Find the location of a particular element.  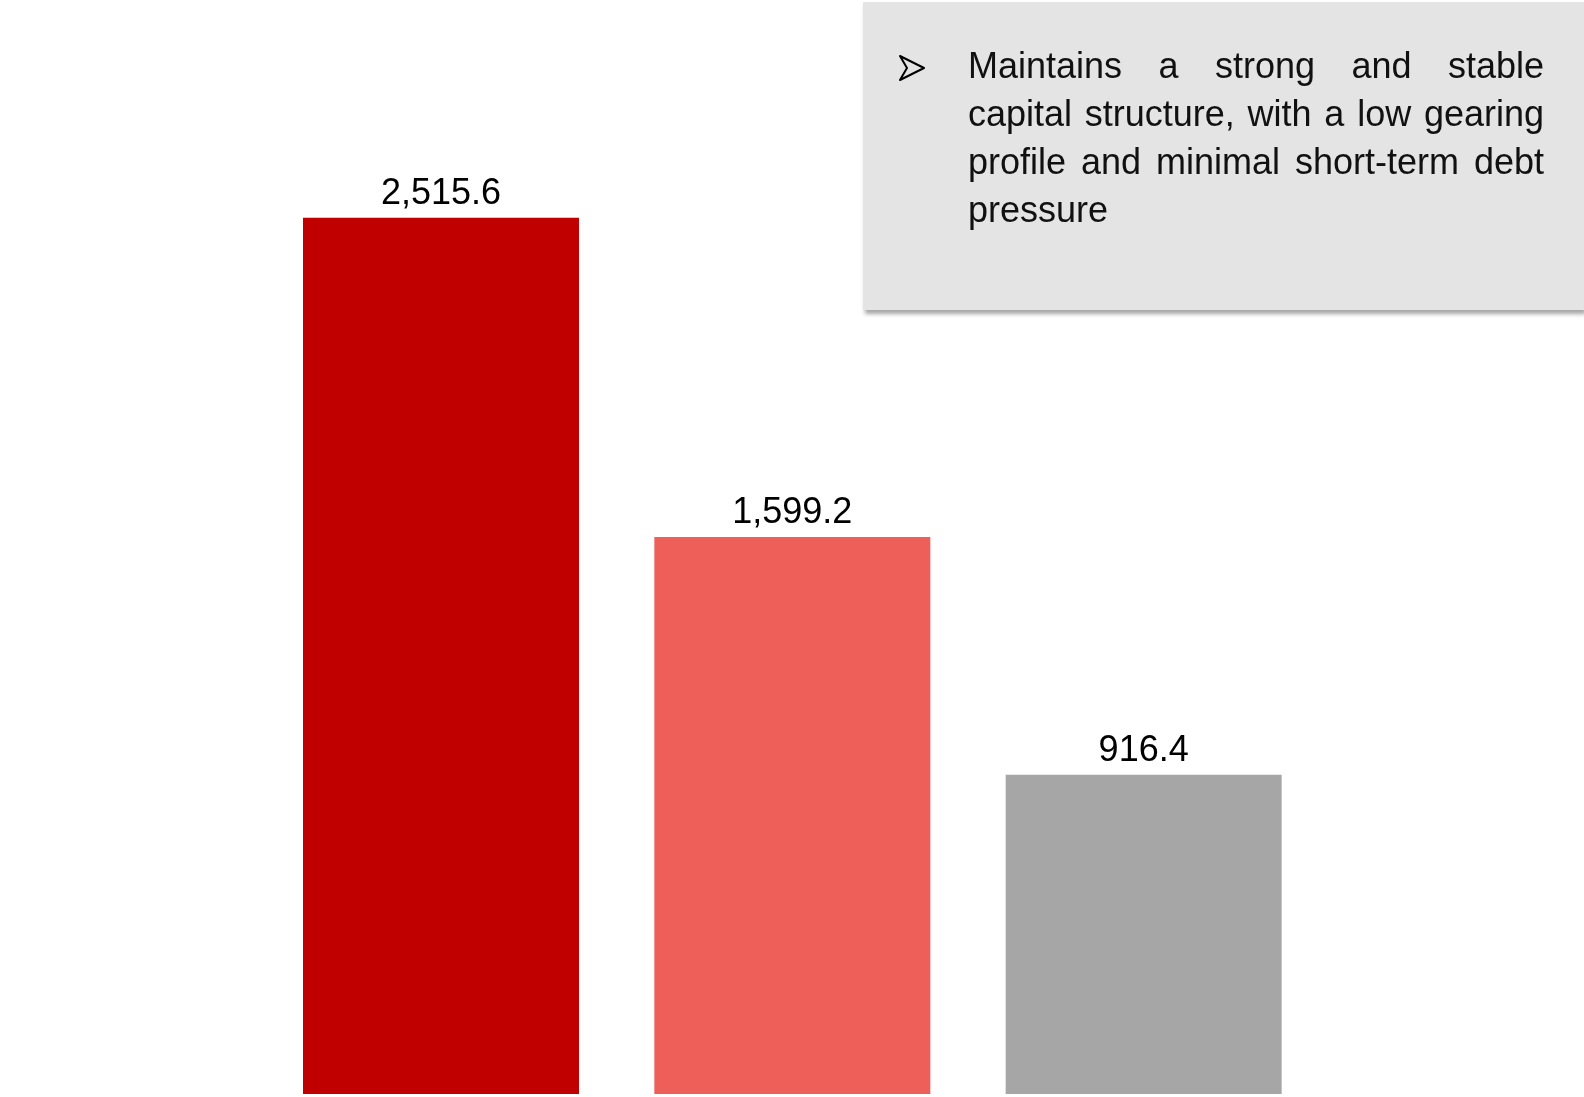

data-label: 916.4 is located at coordinates (1143, 748).